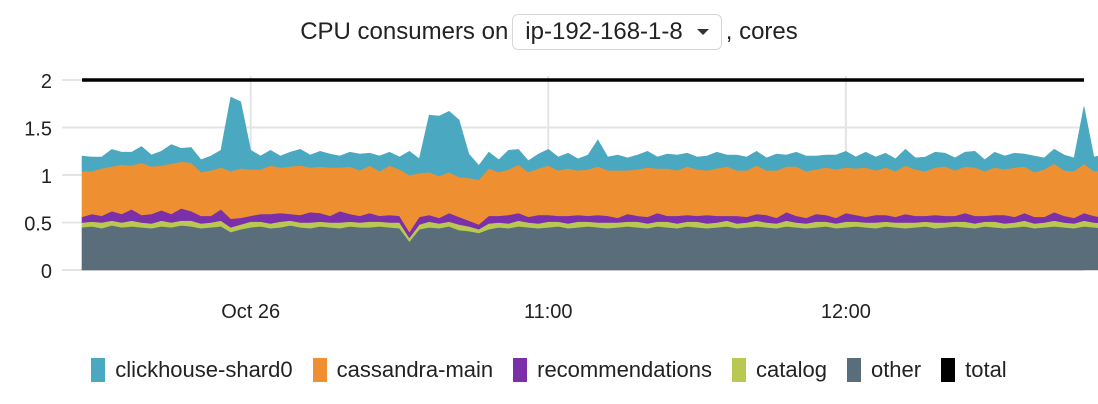 The height and width of the screenshot is (404, 1098). What do you see at coordinates (624, 369) in the screenshot?
I see `legend-label: recommendations` at bounding box center [624, 369].